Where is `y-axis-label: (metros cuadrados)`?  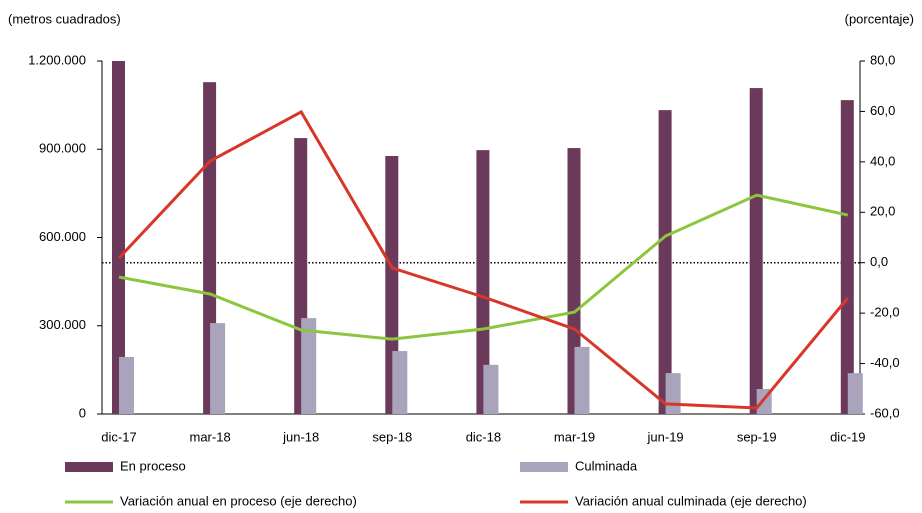 y-axis-label: (metros cuadrados) is located at coordinates (64, 18).